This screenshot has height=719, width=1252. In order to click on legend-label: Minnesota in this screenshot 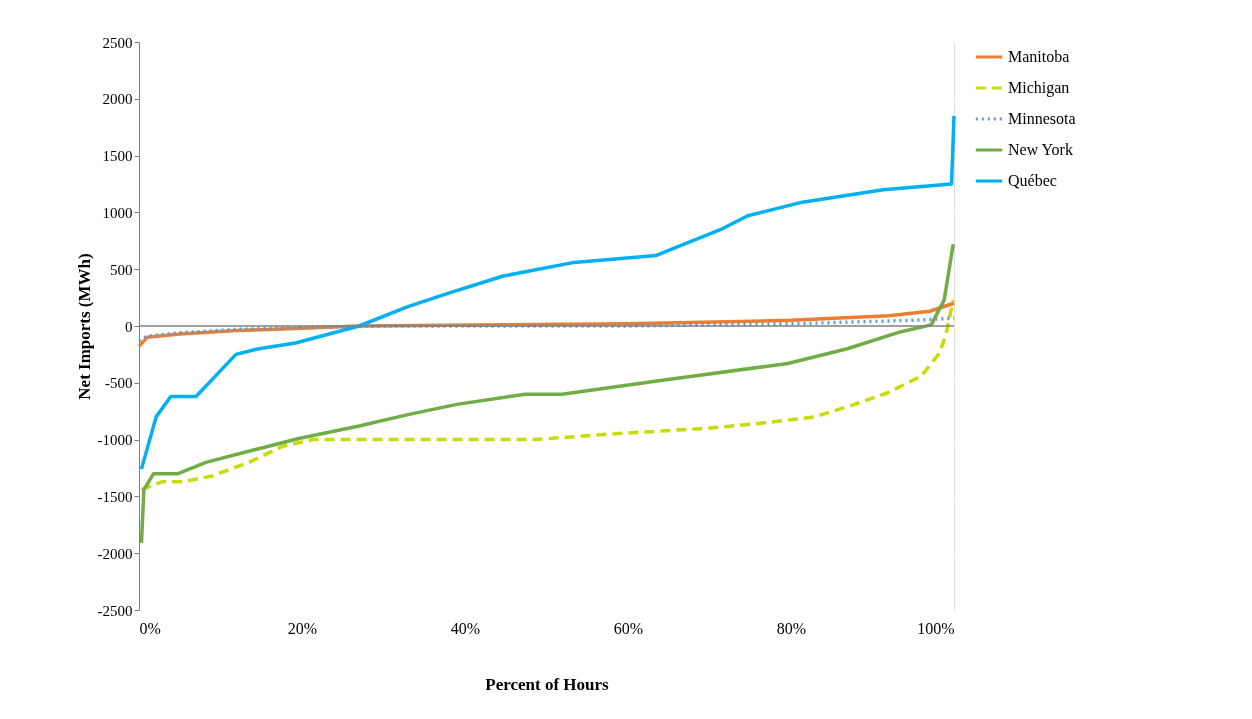, I will do `click(1042, 118)`.